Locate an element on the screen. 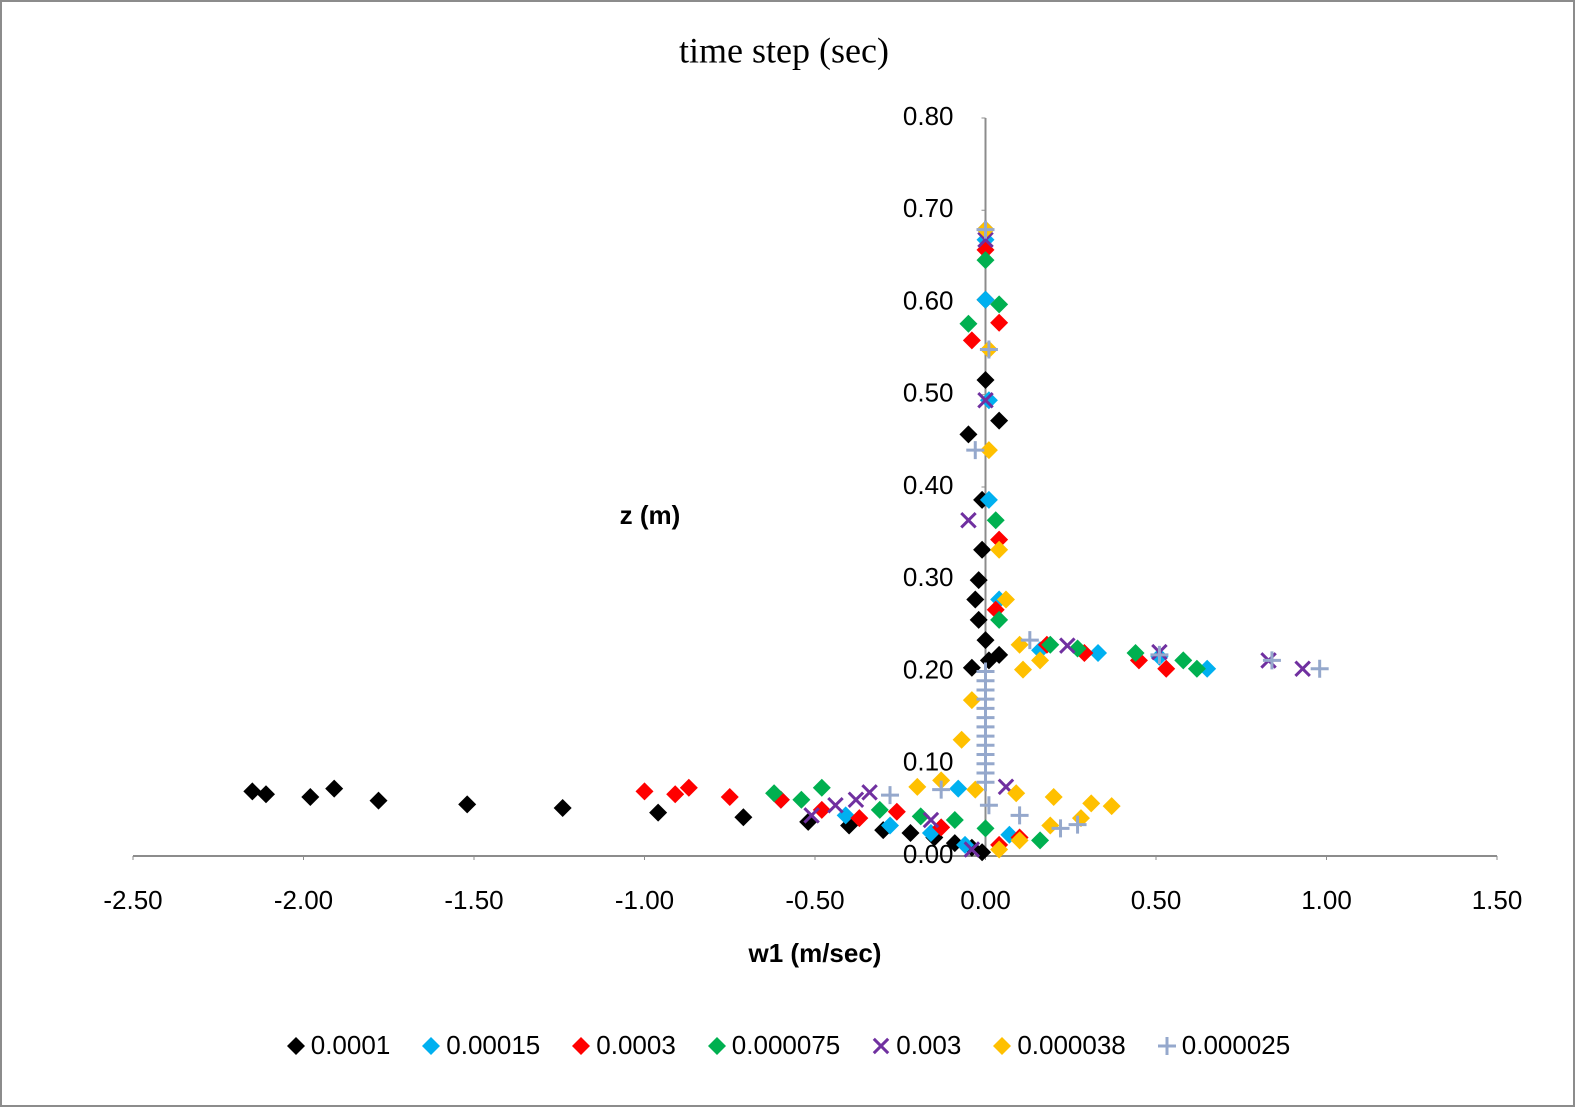 Image resolution: width=1575 pixels, height=1107 pixels. legend-label: 0.000075 is located at coordinates (786, 1045).